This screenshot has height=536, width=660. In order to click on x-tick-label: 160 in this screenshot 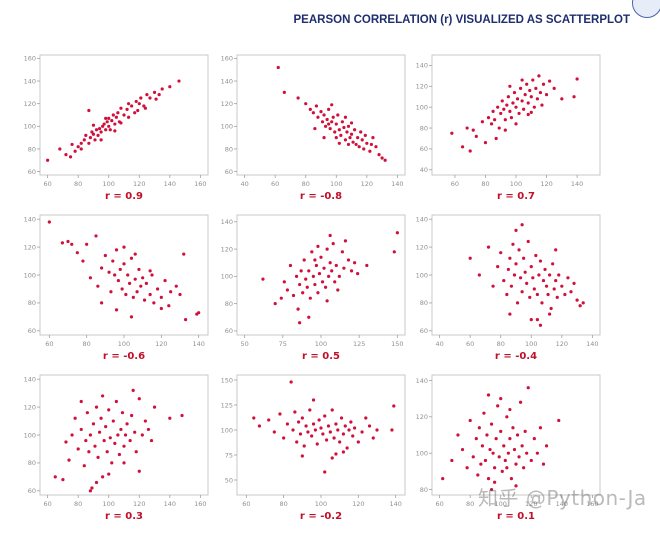, I will do `click(200, 504)`.